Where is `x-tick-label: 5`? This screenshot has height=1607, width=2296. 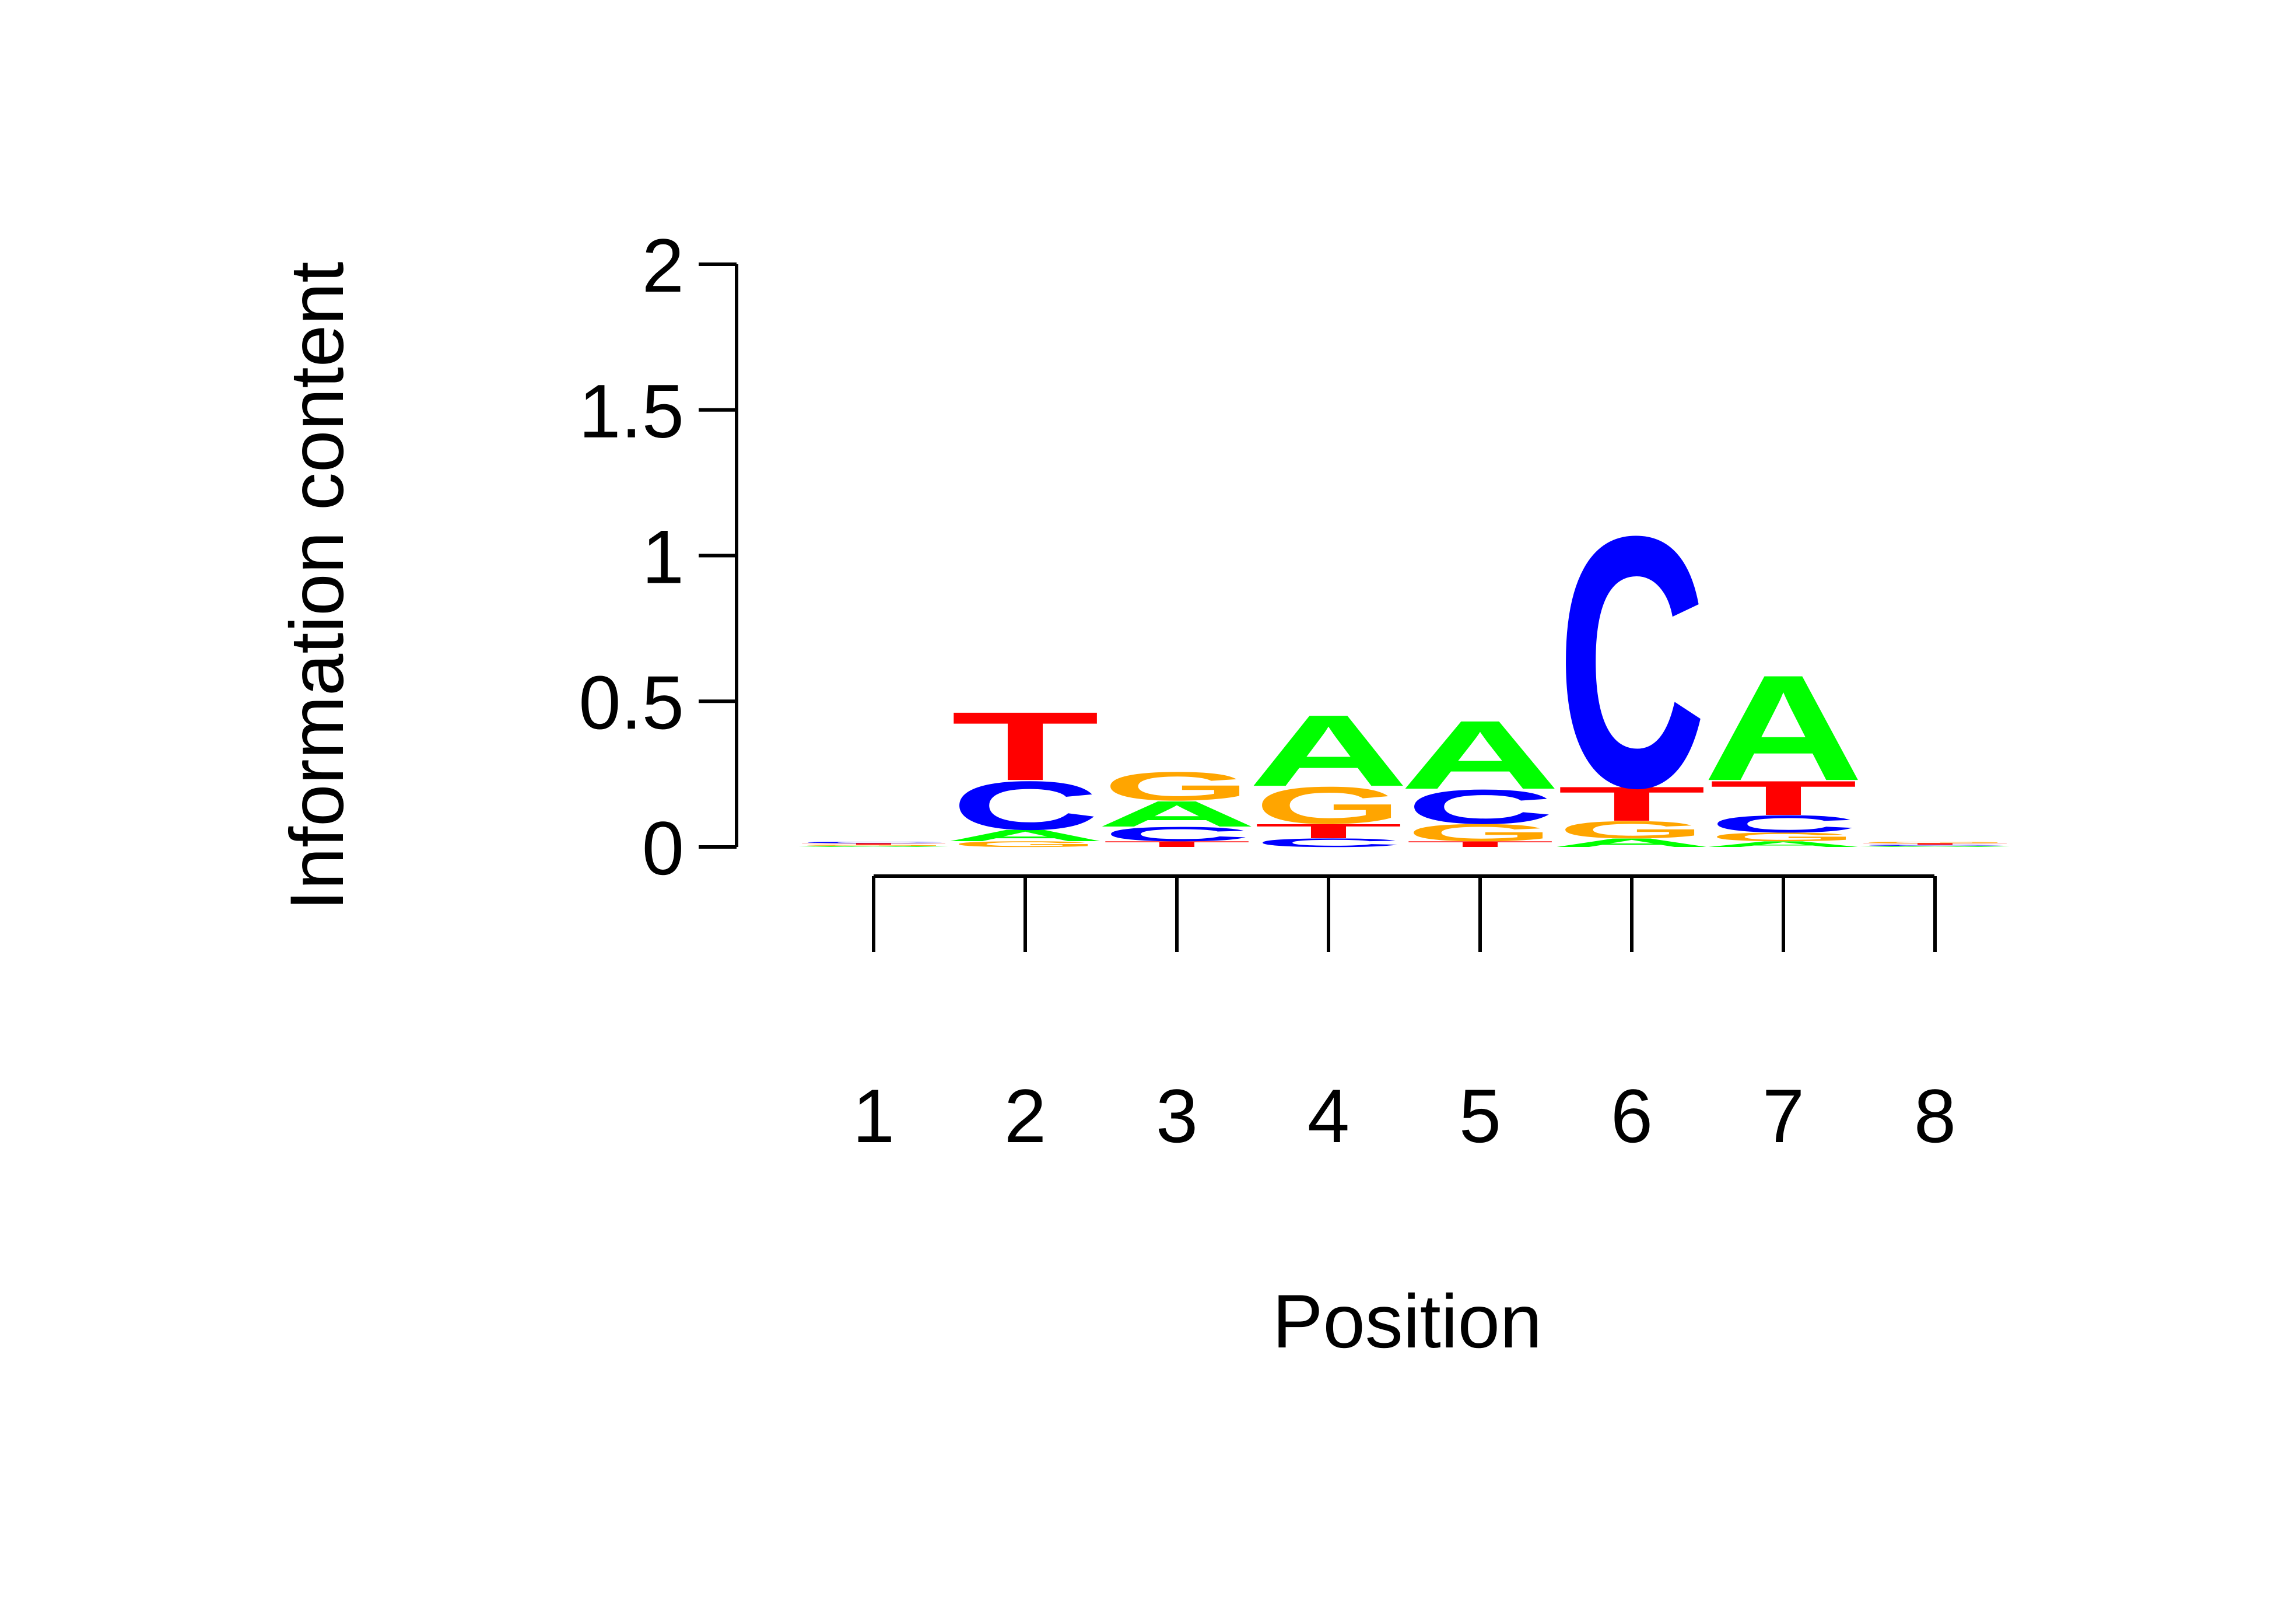
x-tick-label: 5 is located at coordinates (1480, 1115).